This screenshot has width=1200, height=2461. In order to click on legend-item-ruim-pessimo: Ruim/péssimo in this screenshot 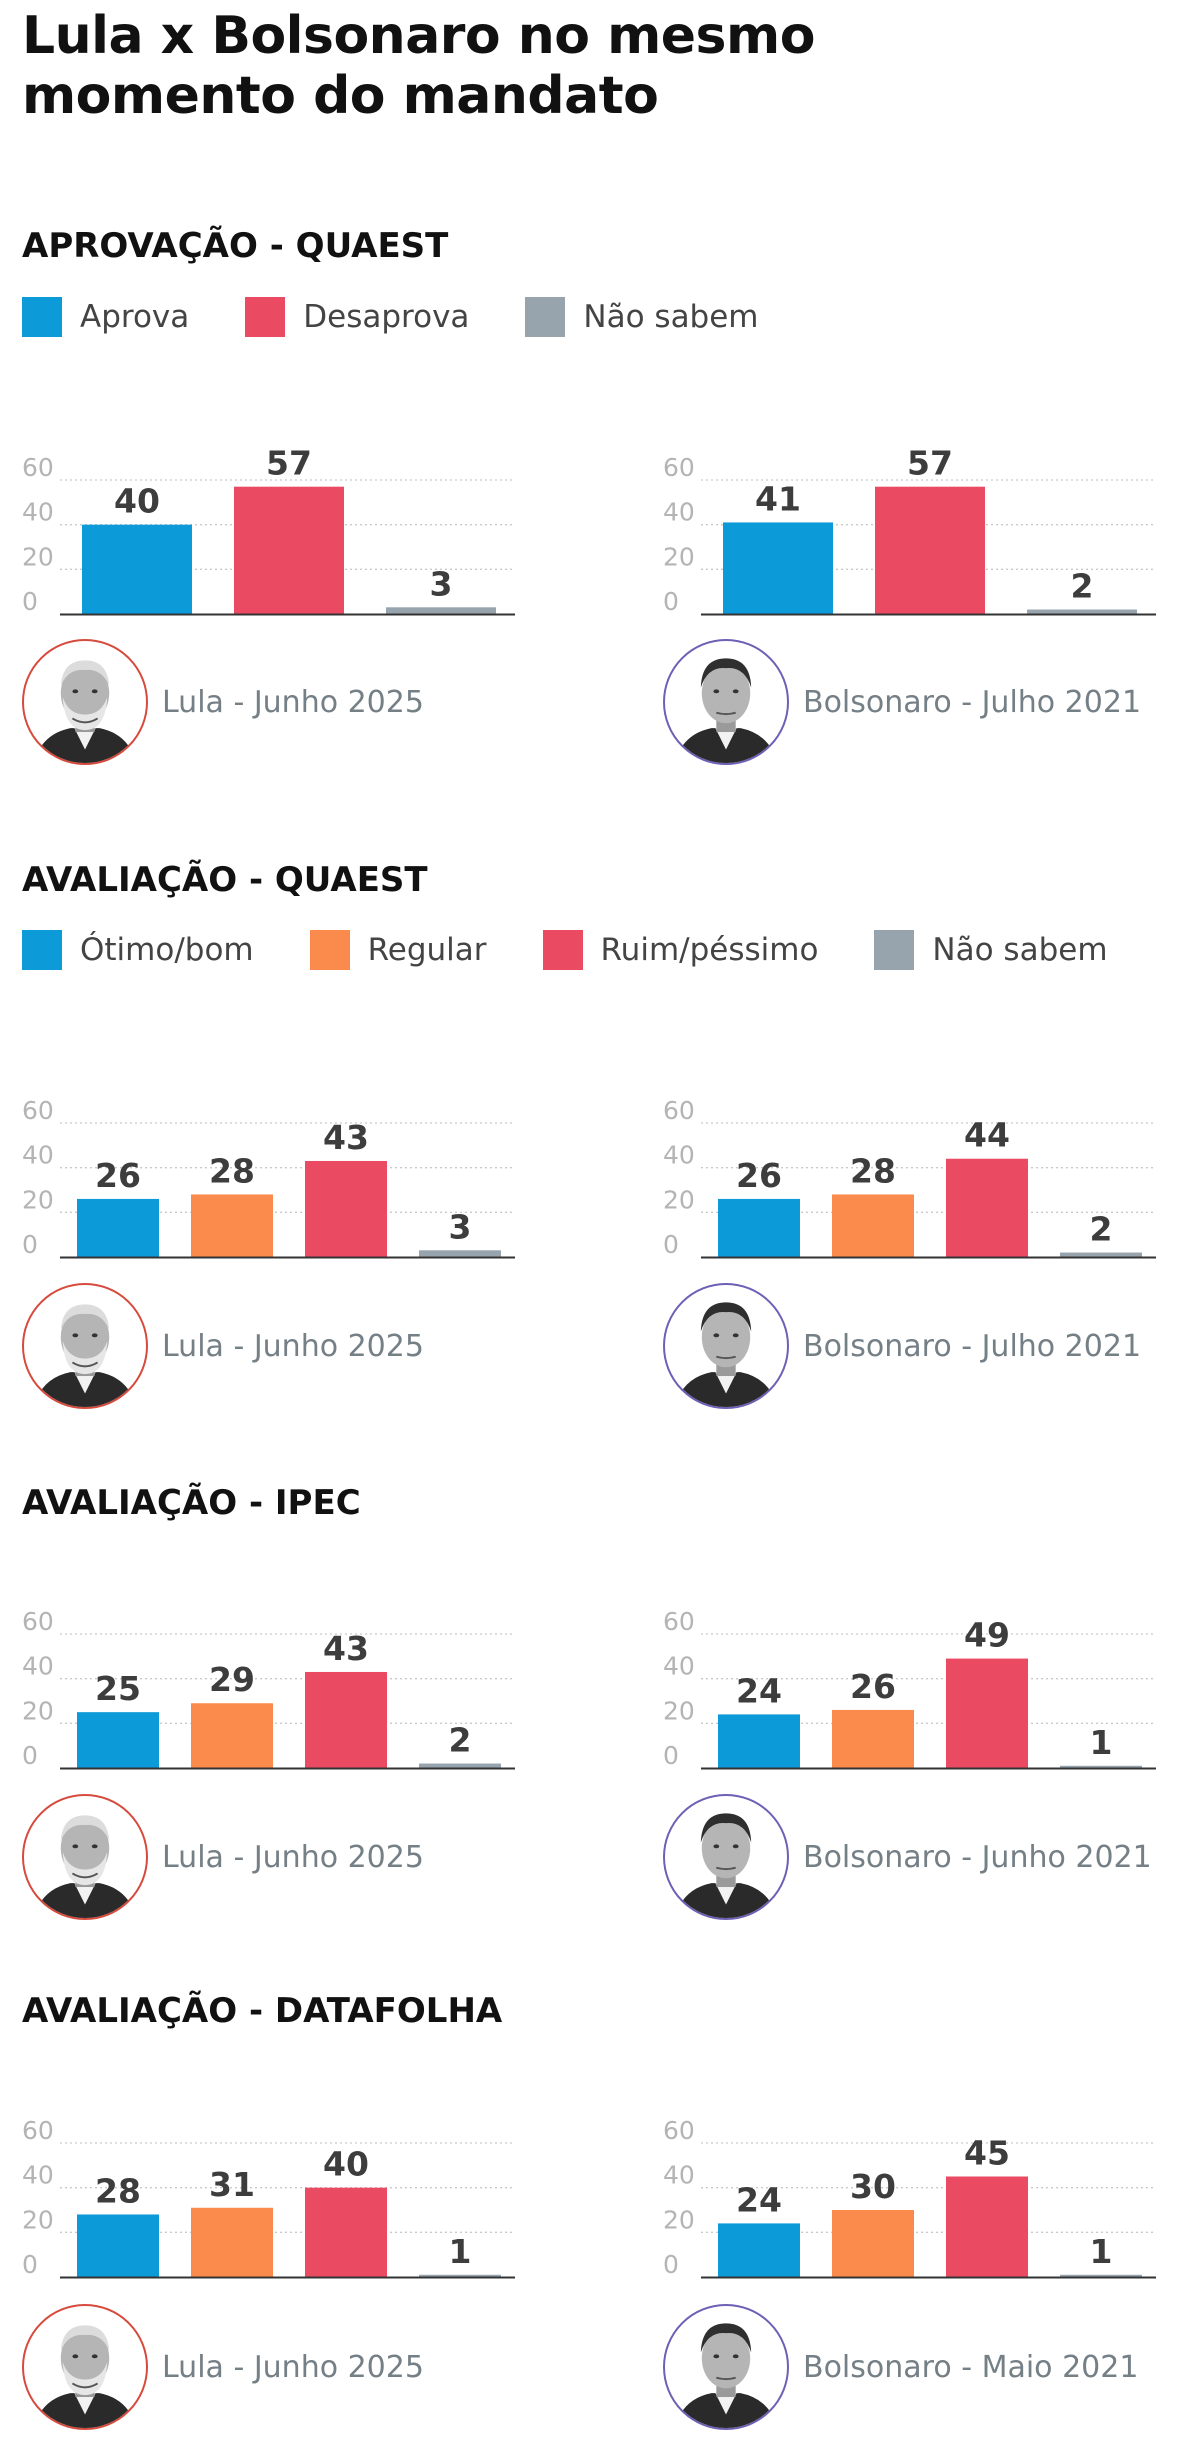, I will do `click(680, 950)`.